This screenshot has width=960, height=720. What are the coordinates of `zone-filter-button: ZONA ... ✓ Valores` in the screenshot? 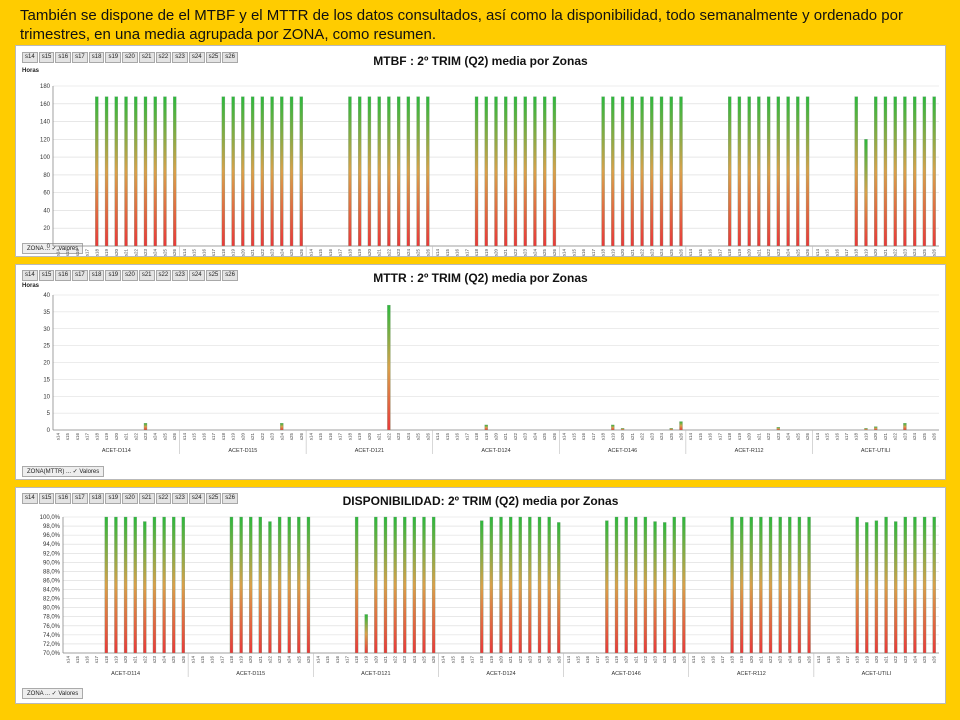 It's located at (53, 693).